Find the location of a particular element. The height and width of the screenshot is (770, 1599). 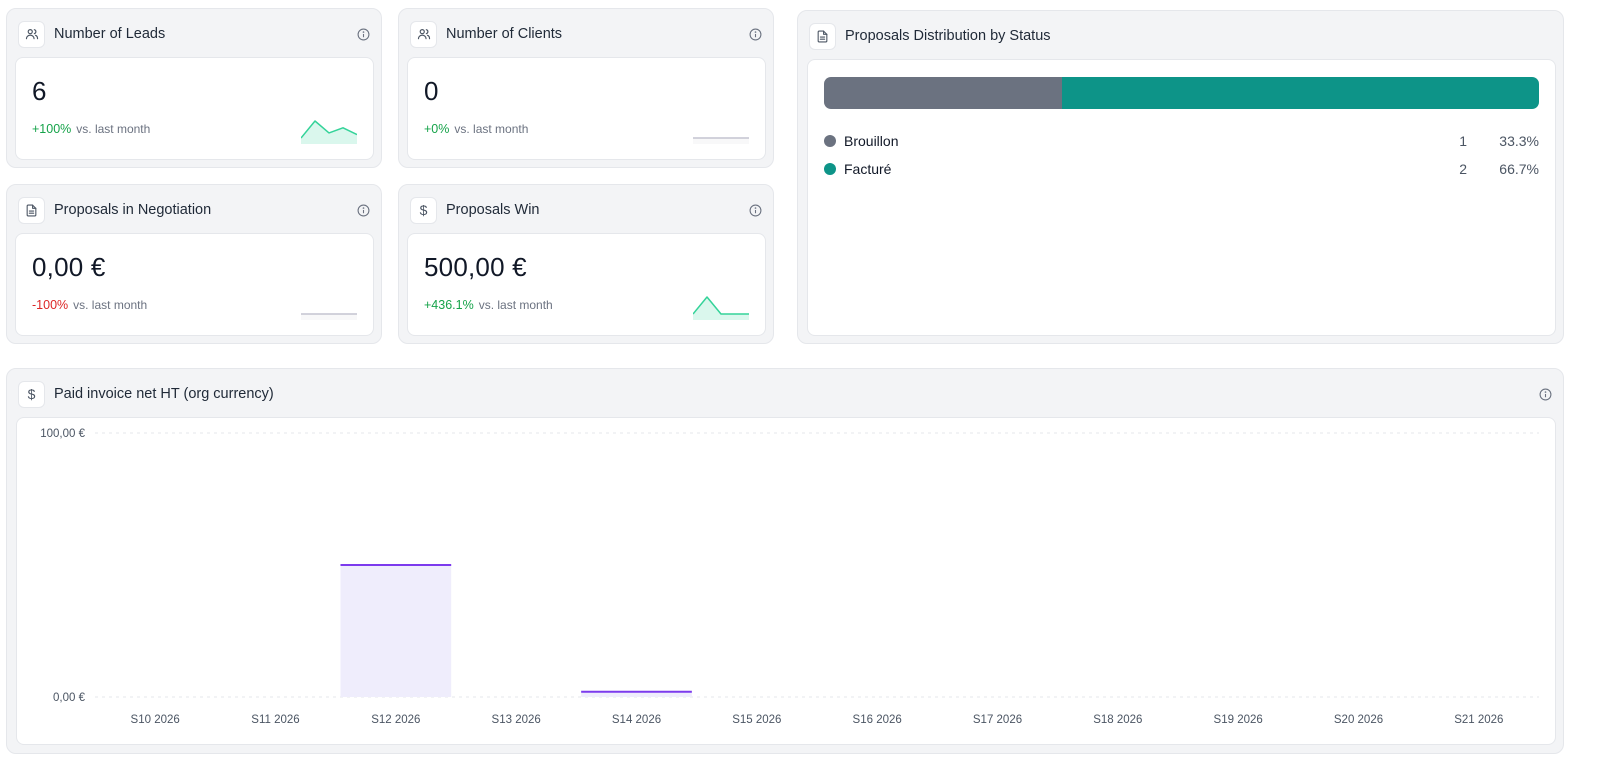

distribution-header: Proposals Distribution by Status is located at coordinates (1180, 36).